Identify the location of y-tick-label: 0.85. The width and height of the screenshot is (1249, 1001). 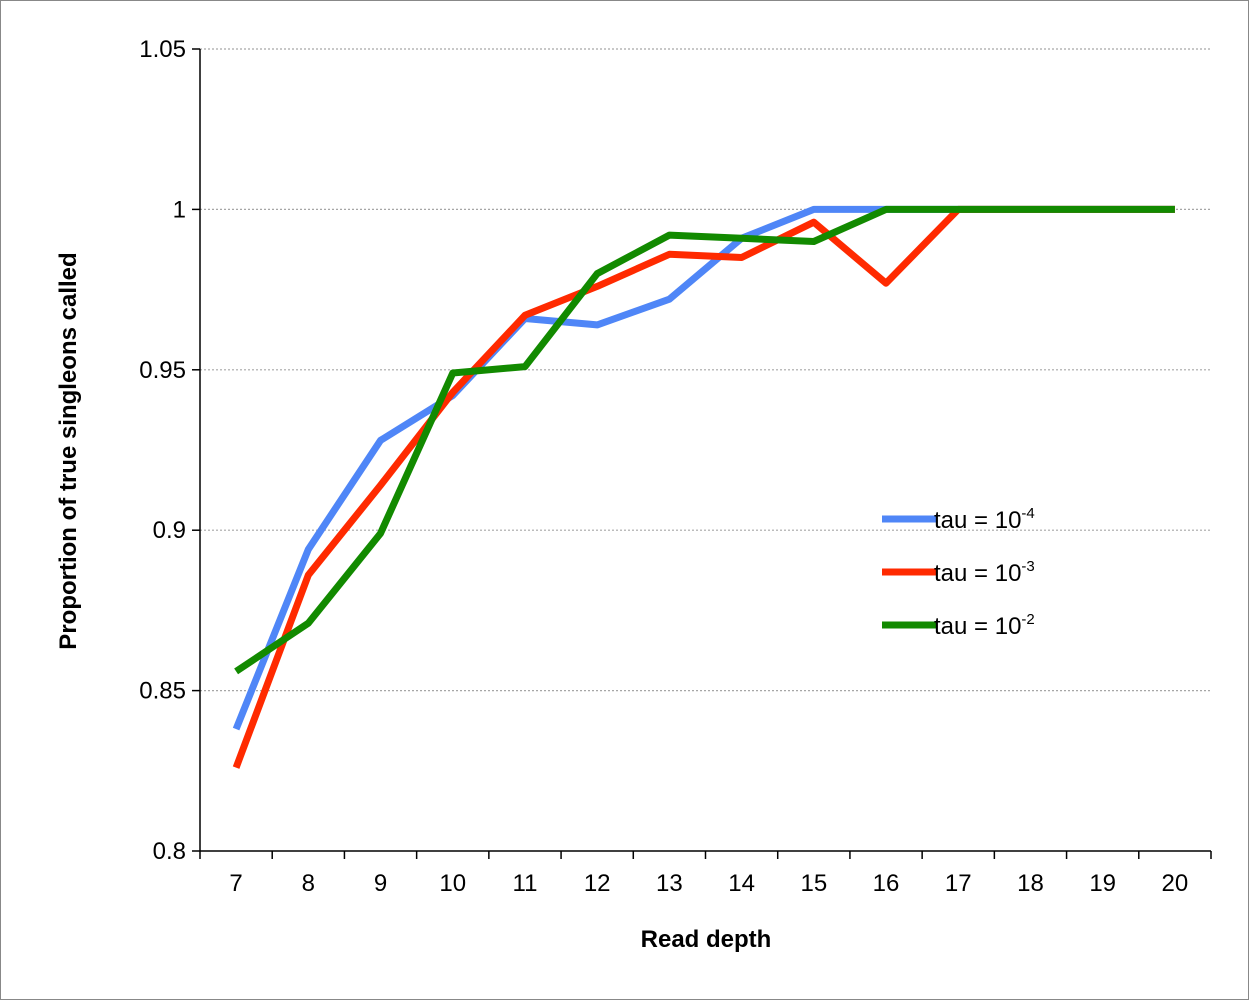
(162, 691).